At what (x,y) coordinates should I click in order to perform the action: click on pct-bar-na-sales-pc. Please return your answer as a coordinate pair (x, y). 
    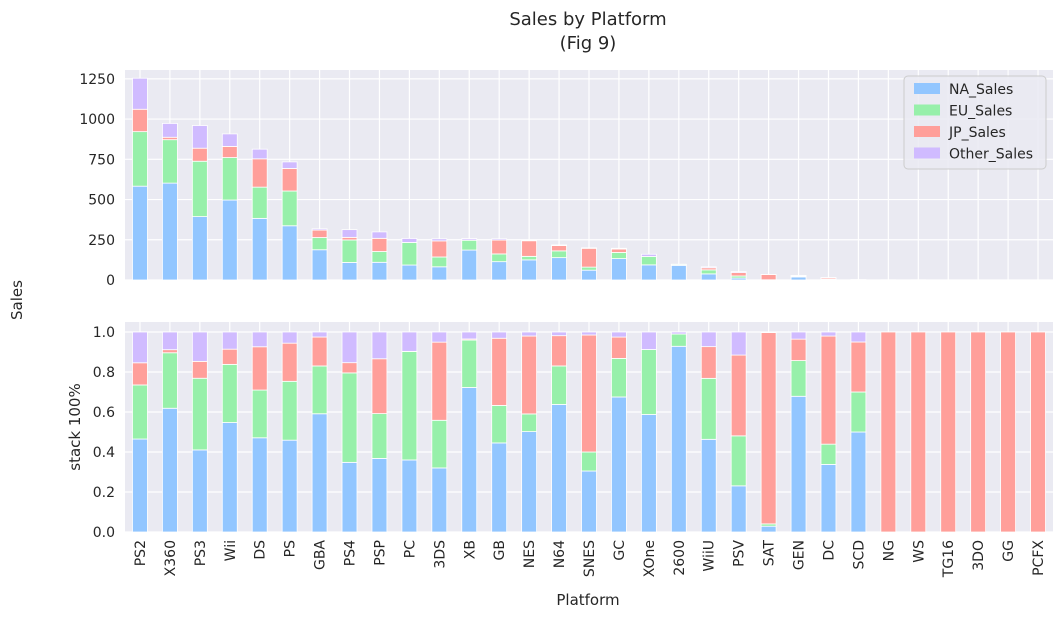
    Looking at the image, I should click on (409, 496).